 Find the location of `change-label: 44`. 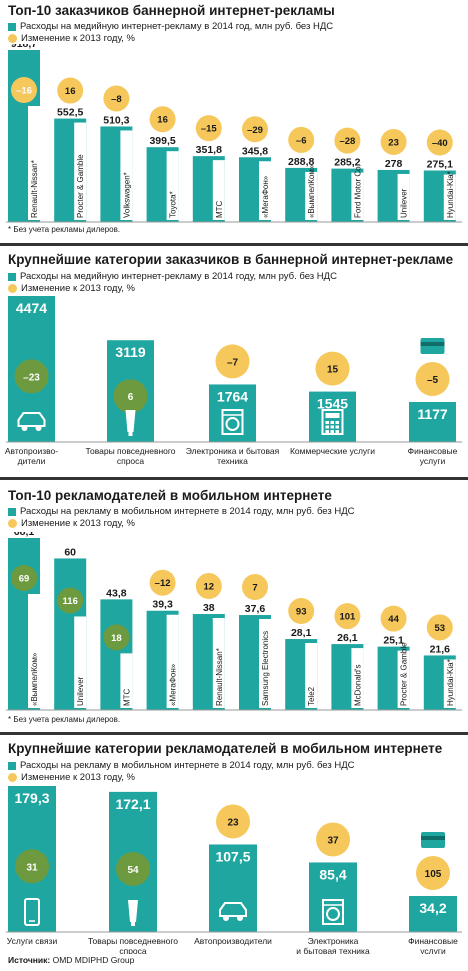

change-label: 44 is located at coordinates (393, 619).